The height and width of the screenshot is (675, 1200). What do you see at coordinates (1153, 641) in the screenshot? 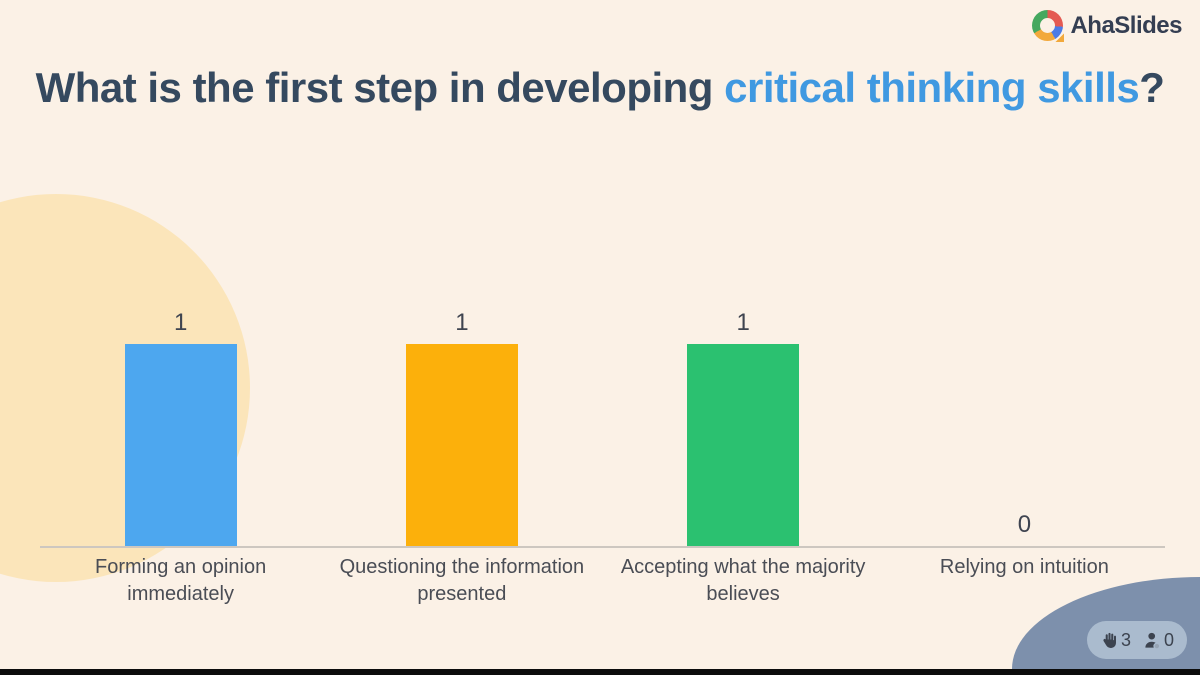
I see `participants-icon` at bounding box center [1153, 641].